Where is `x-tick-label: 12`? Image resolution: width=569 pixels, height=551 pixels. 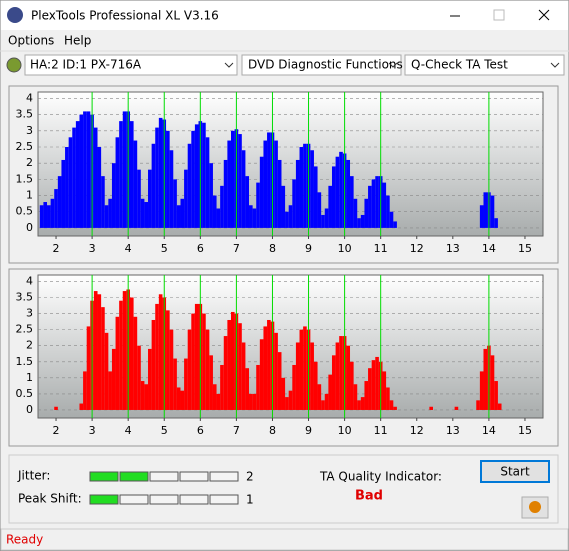
x-tick-label: 12 is located at coordinates (417, 430).